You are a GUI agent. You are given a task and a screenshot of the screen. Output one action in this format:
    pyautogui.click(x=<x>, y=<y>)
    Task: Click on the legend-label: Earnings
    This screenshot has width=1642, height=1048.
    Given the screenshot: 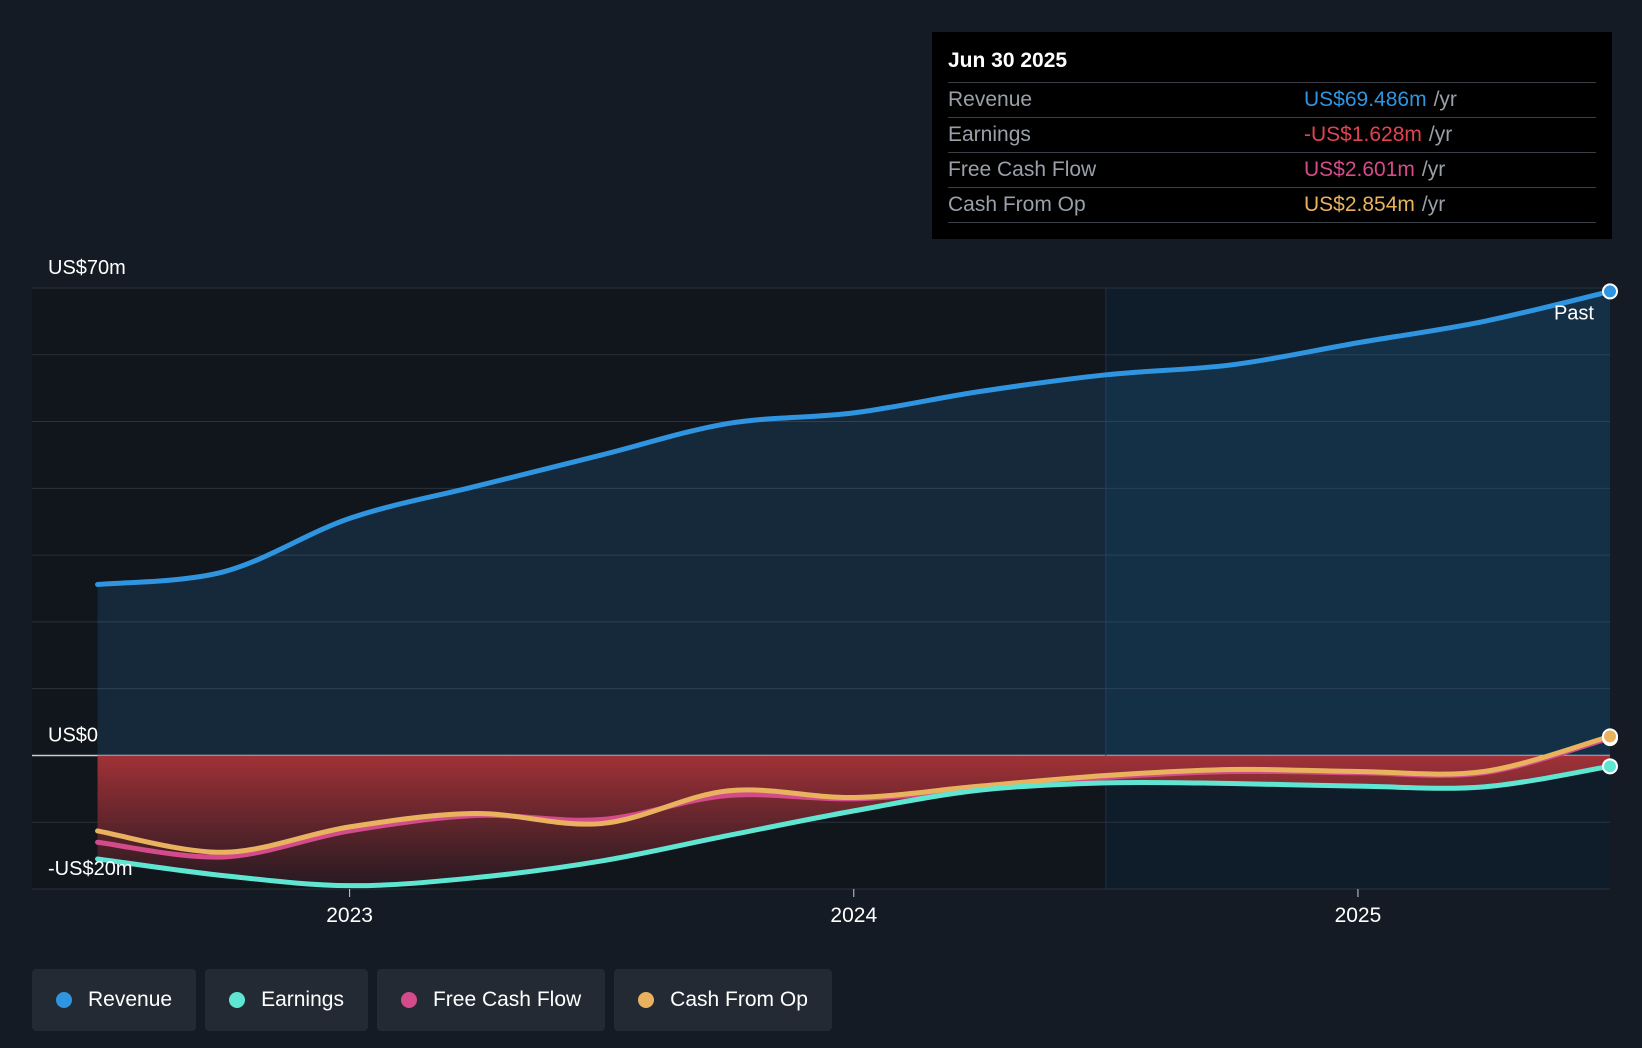 What is the action you would take?
    pyautogui.click(x=302, y=999)
    